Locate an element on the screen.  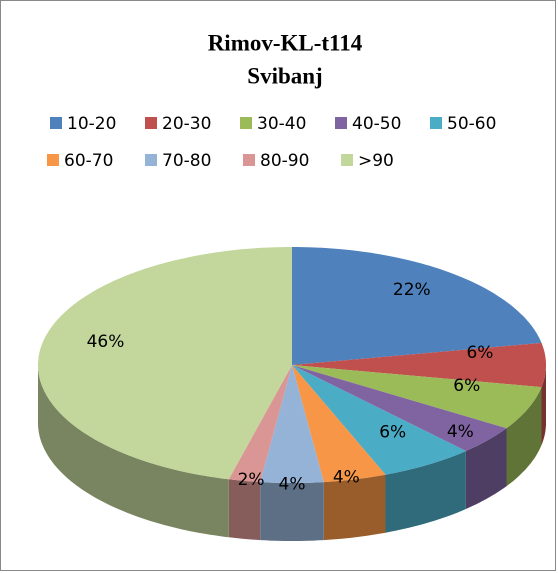
legend-label: 60-70 is located at coordinates (88, 161).